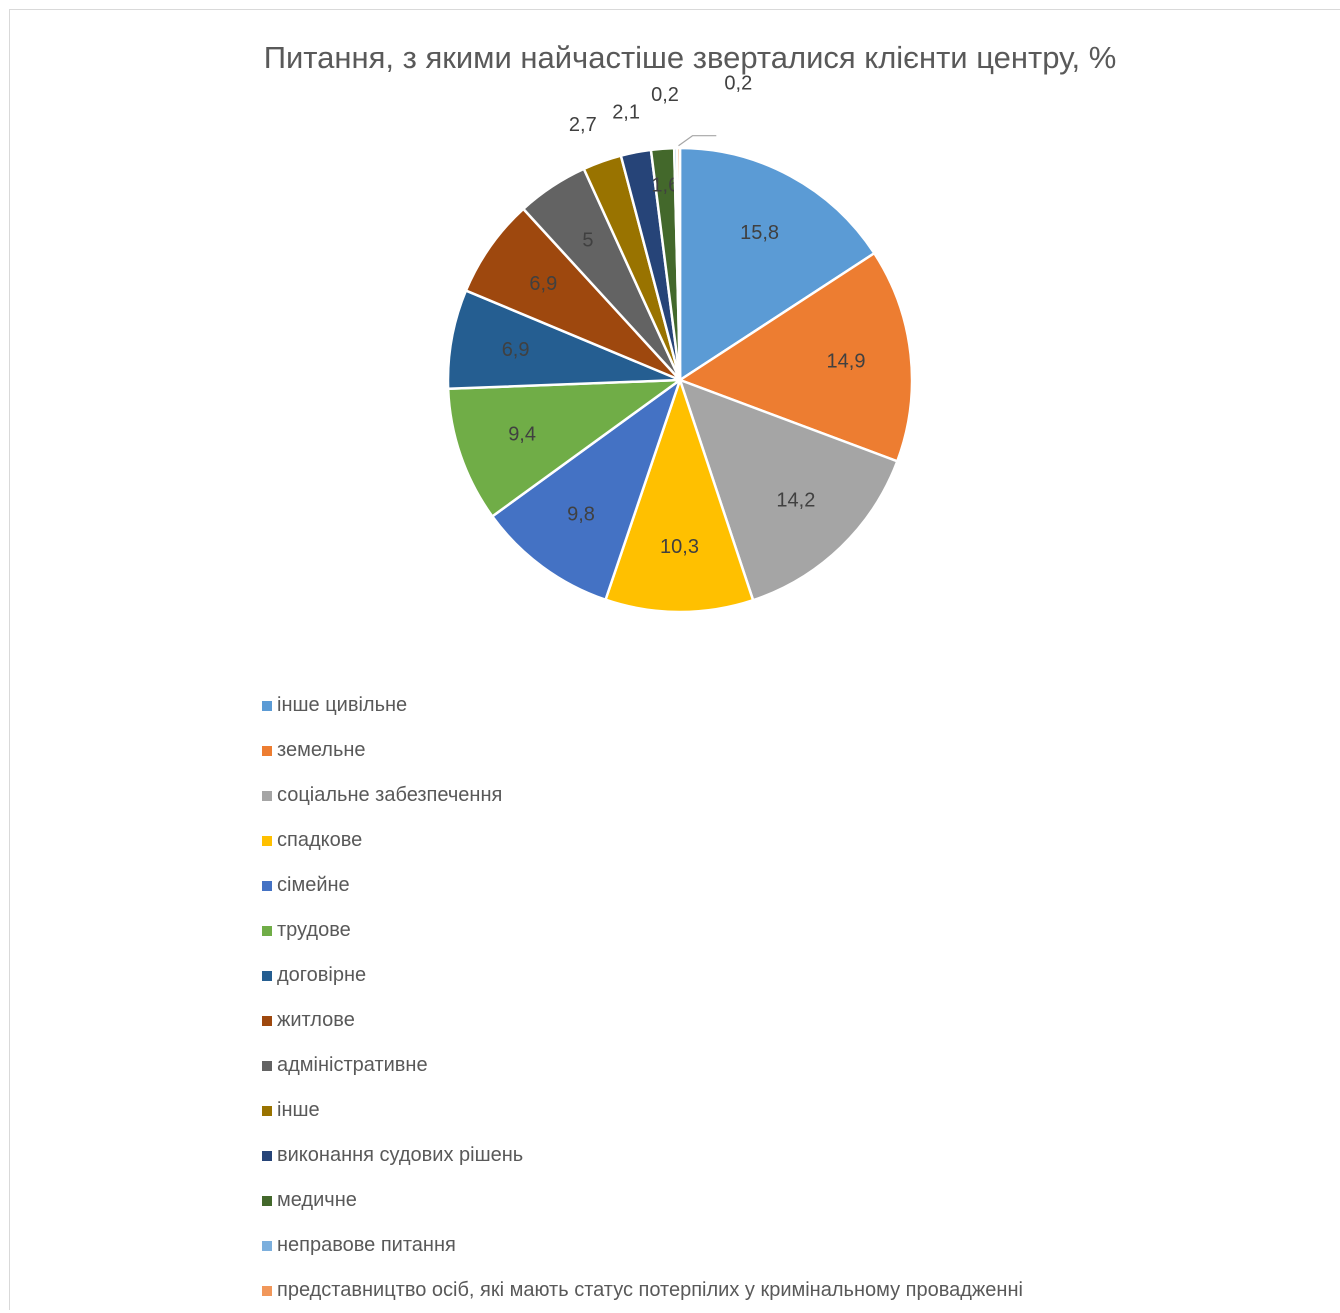  Describe the element at coordinates (642, 1110) in the screenshot. I see `legend-item: інше` at that location.